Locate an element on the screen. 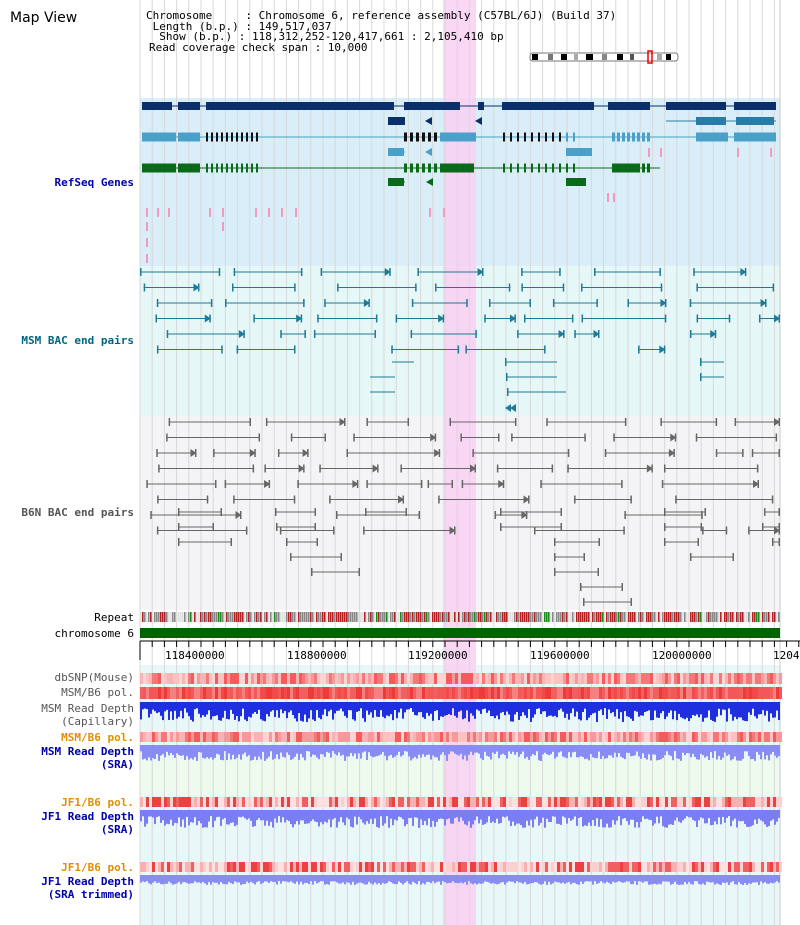  msm-b6-pol-2-label: MSM/B6 pol. is located at coordinates (97, 737).